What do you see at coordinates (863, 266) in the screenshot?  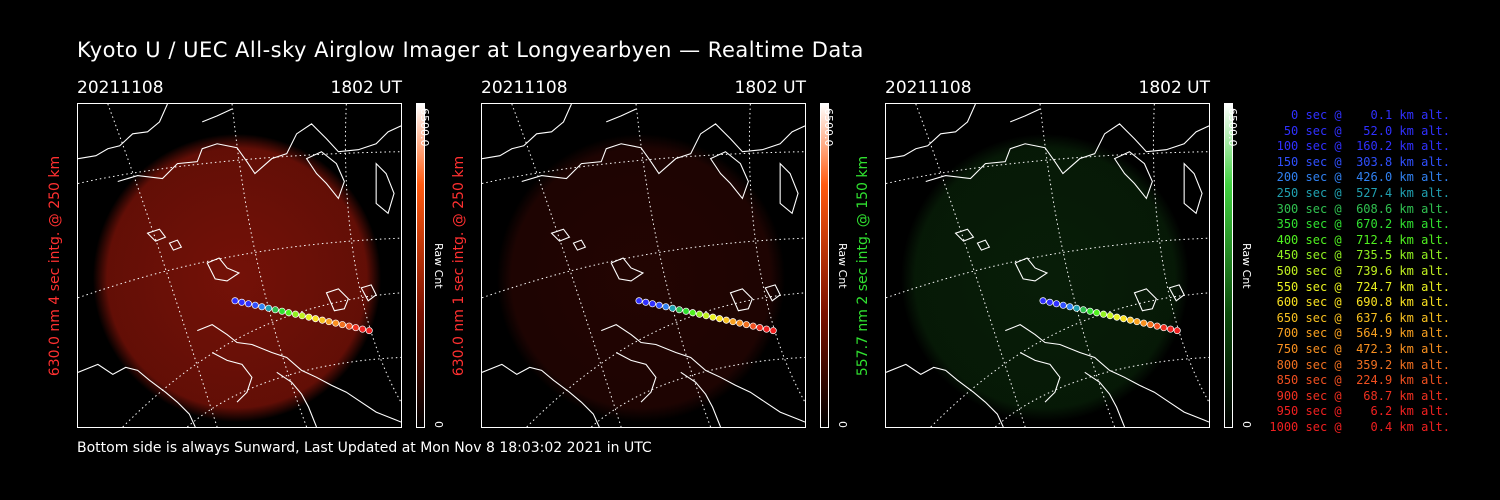 I see `panel-ylabel: 557.7 nm 2 sec intg. @ 150 km` at bounding box center [863, 266].